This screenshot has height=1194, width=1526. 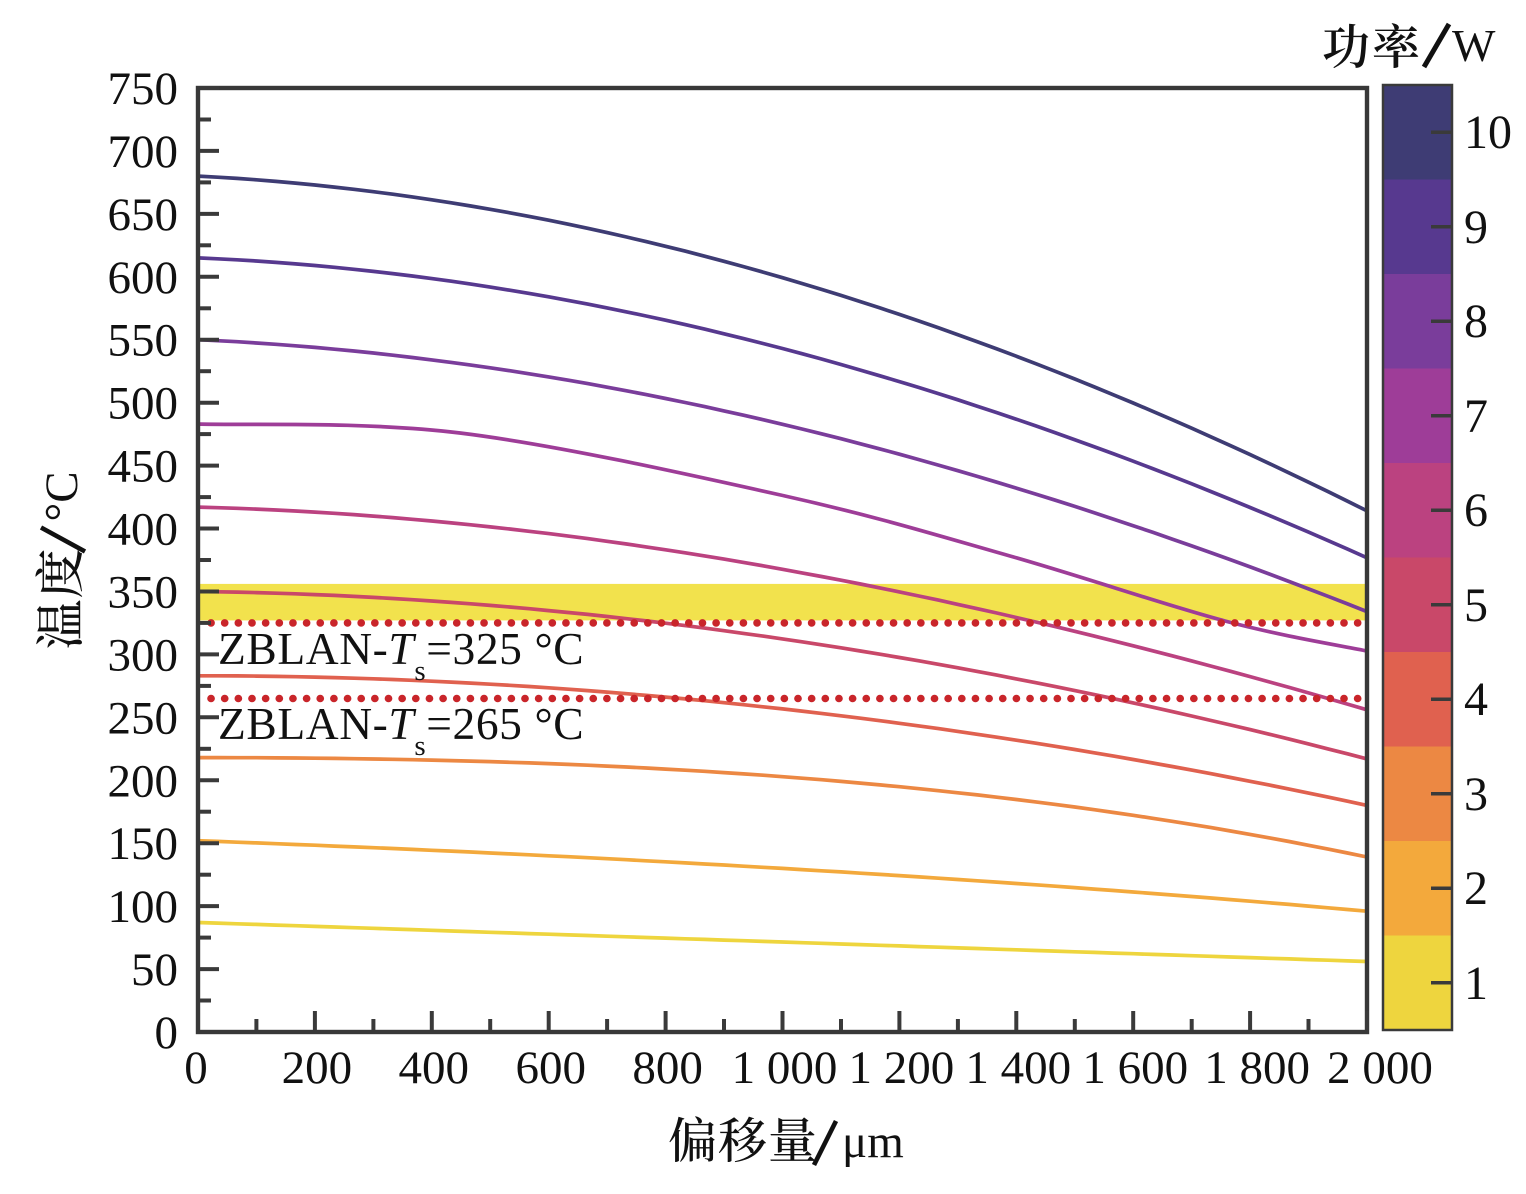 What do you see at coordinates (873, 1142) in the screenshot?
I see `svg-text: μm` at bounding box center [873, 1142].